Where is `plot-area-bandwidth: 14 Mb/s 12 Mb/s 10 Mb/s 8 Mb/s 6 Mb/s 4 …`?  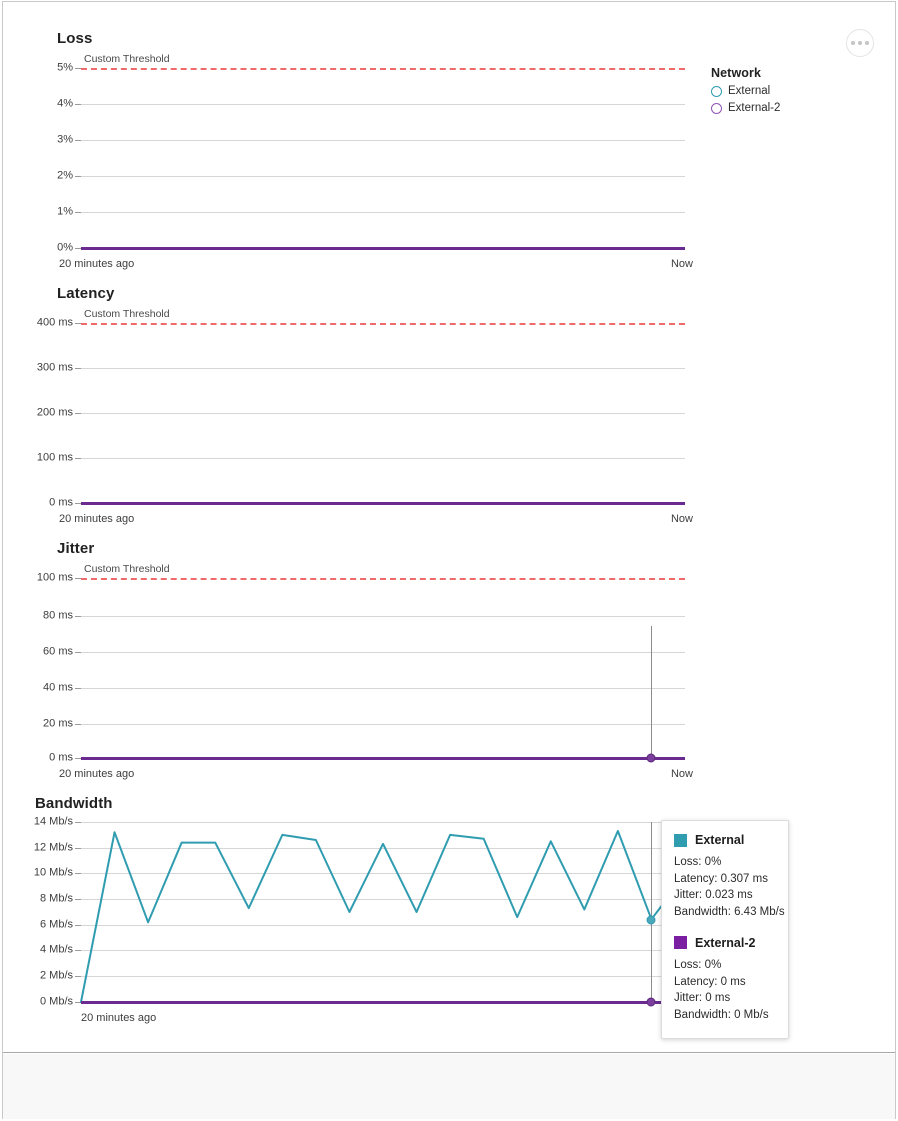 plot-area-bandwidth: 14 Mb/s 12 Mb/s 10 Mb/s 8 Mb/s 6 Mb/s 4 … is located at coordinates (360, 920).